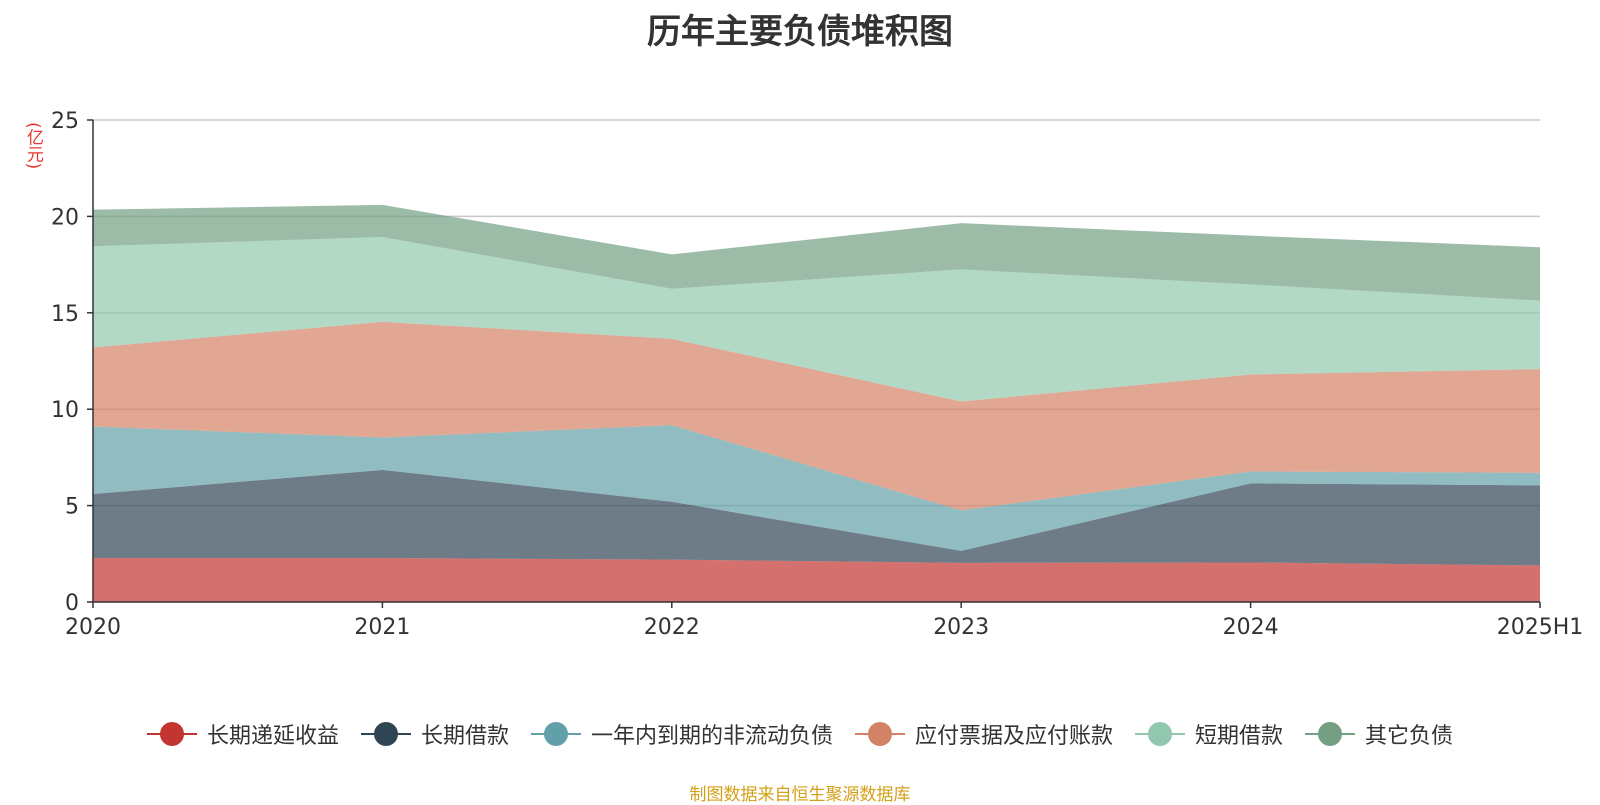 The image size is (1600, 805). Describe the element at coordinates (1251, 627) in the screenshot. I see `x-tick-label-4: 2024` at that location.